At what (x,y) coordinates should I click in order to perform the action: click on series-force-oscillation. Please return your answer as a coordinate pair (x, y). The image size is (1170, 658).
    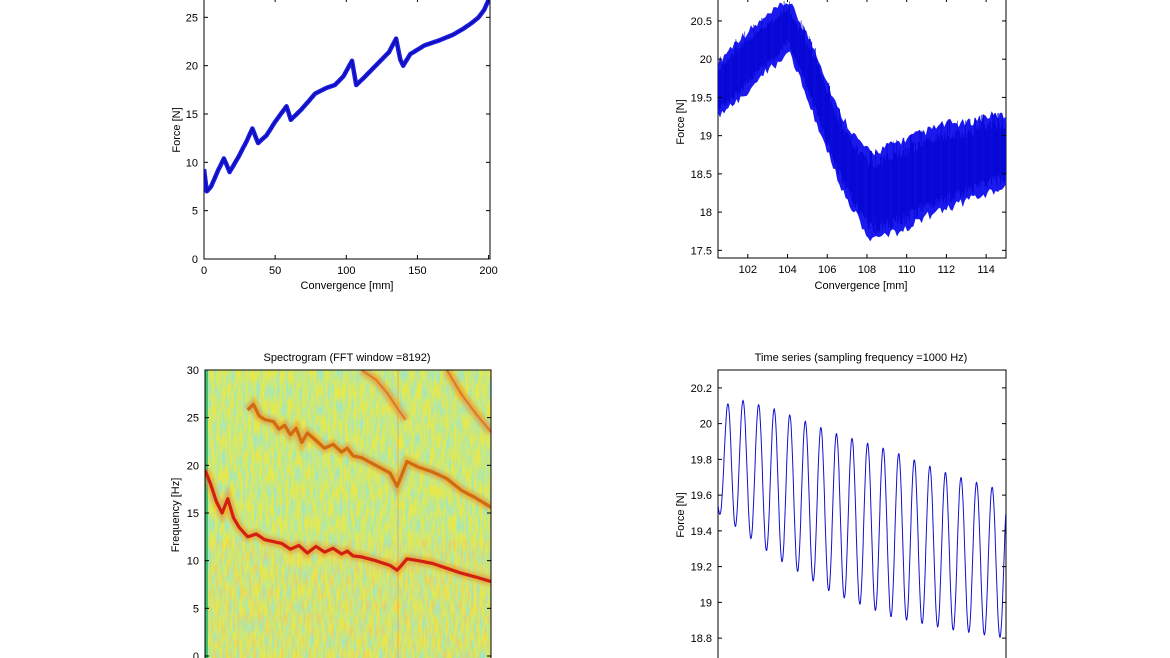
    Looking at the image, I should click on (862, 117).